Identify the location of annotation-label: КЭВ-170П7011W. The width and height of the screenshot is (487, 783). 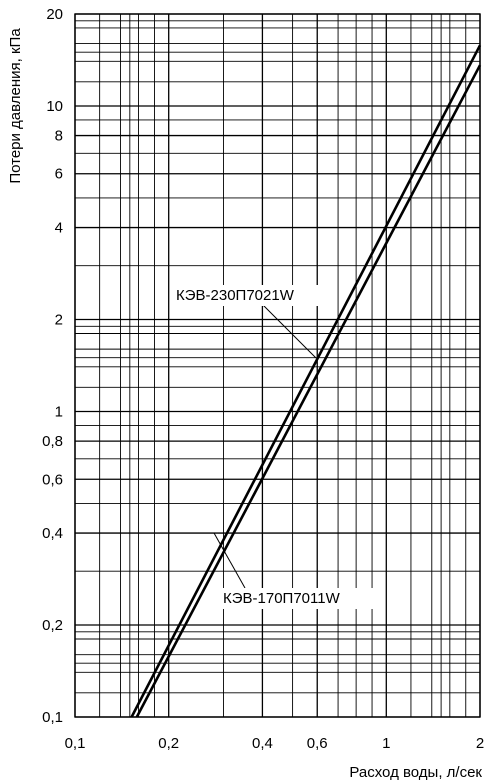
(282, 598).